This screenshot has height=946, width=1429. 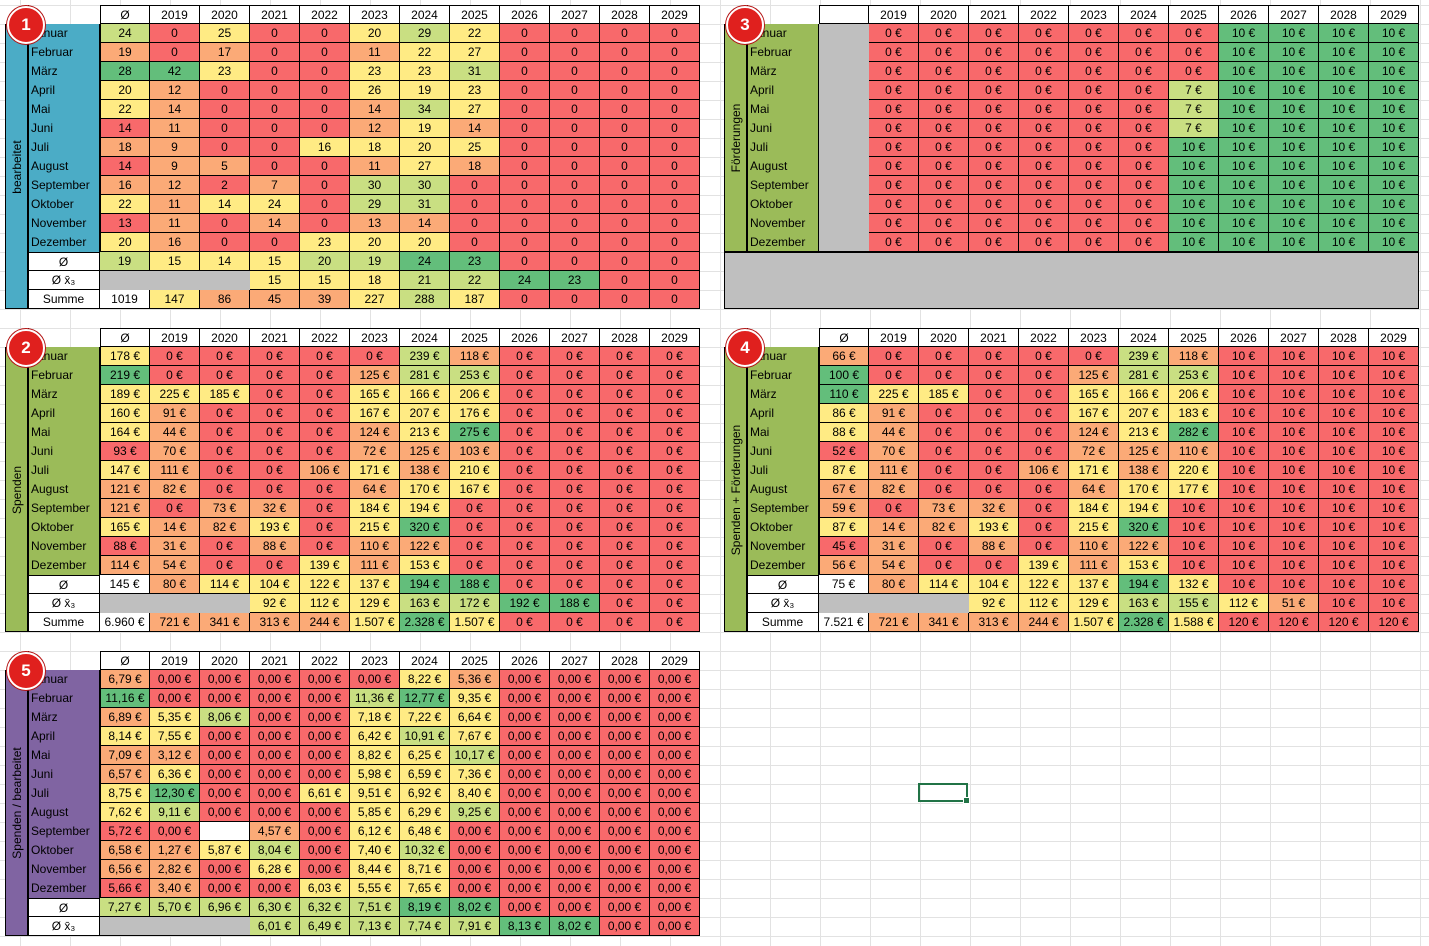 What do you see at coordinates (783, 71) in the screenshot?
I see `month-label: März` at bounding box center [783, 71].